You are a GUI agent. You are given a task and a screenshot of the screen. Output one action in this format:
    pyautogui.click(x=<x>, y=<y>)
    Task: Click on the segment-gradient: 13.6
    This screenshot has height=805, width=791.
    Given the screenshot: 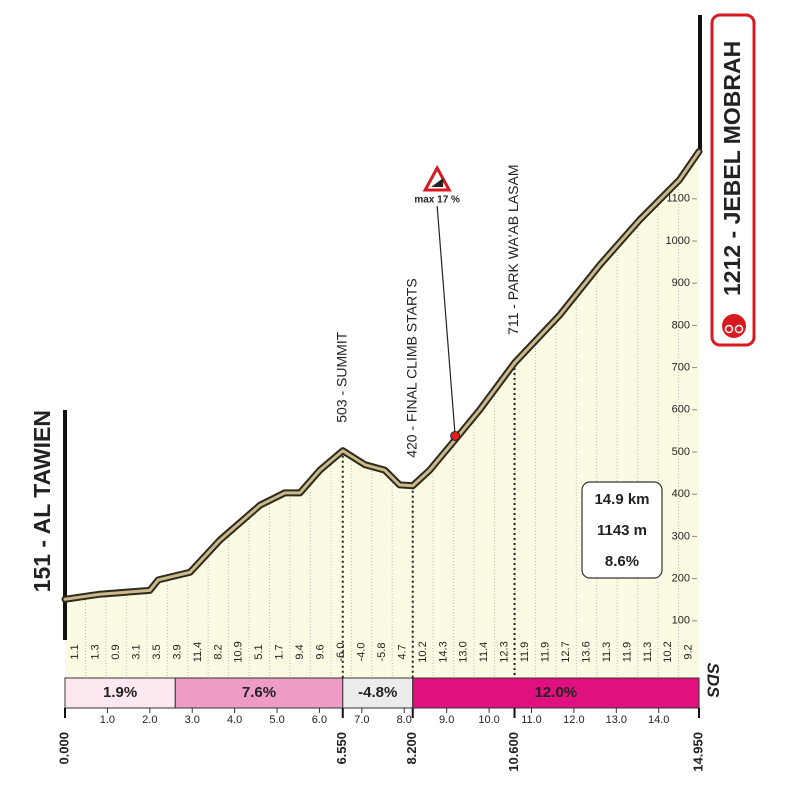 What is the action you would take?
    pyautogui.click(x=586, y=651)
    